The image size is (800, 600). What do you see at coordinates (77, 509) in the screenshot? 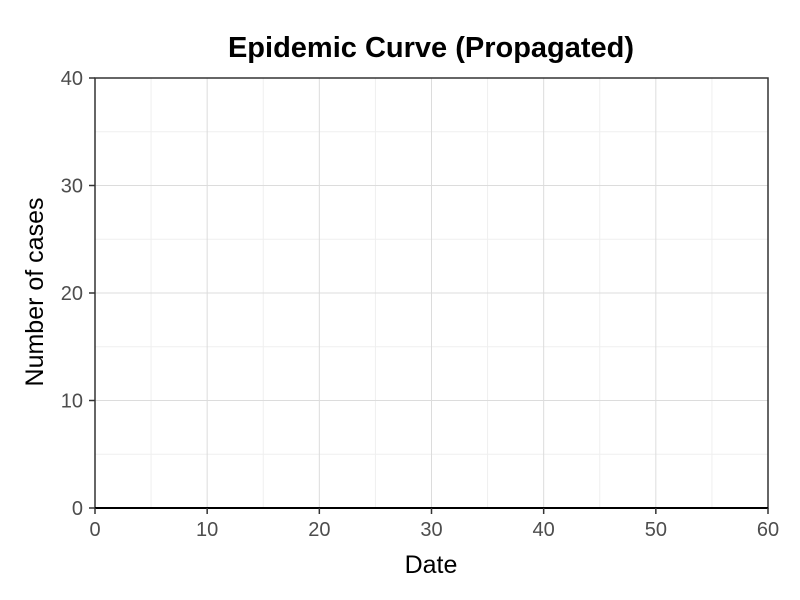
I see `y-tick-label: 0` at bounding box center [77, 509].